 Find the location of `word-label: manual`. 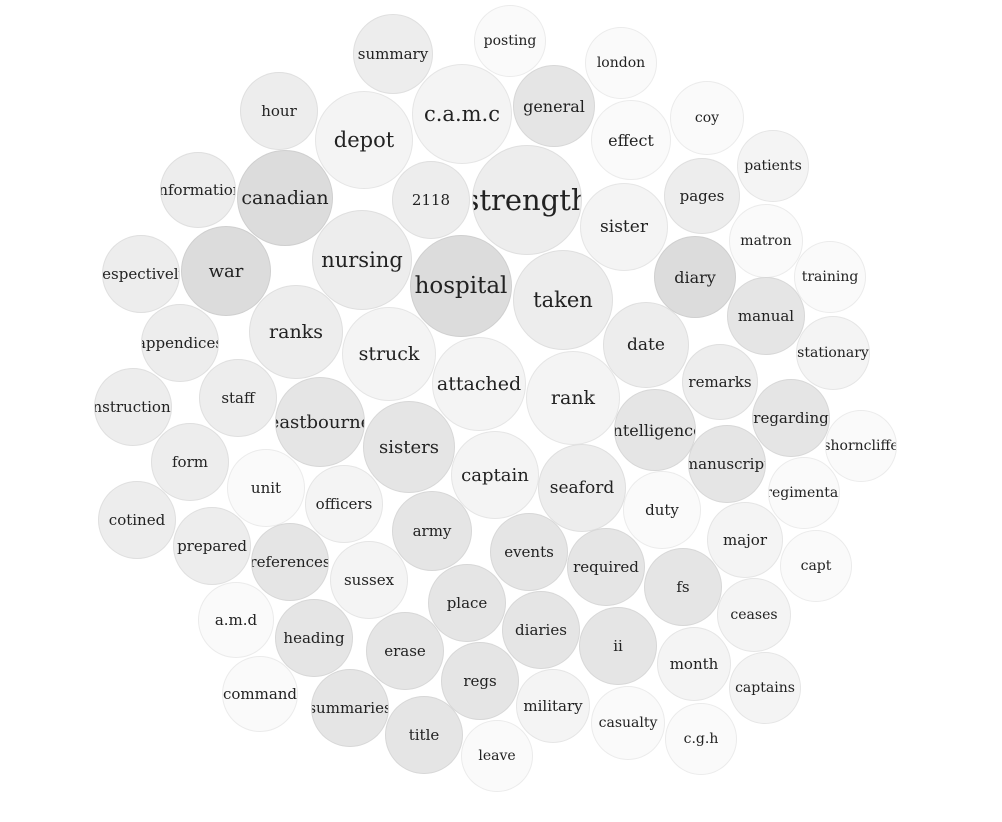

word-label: manual is located at coordinates (766, 316).